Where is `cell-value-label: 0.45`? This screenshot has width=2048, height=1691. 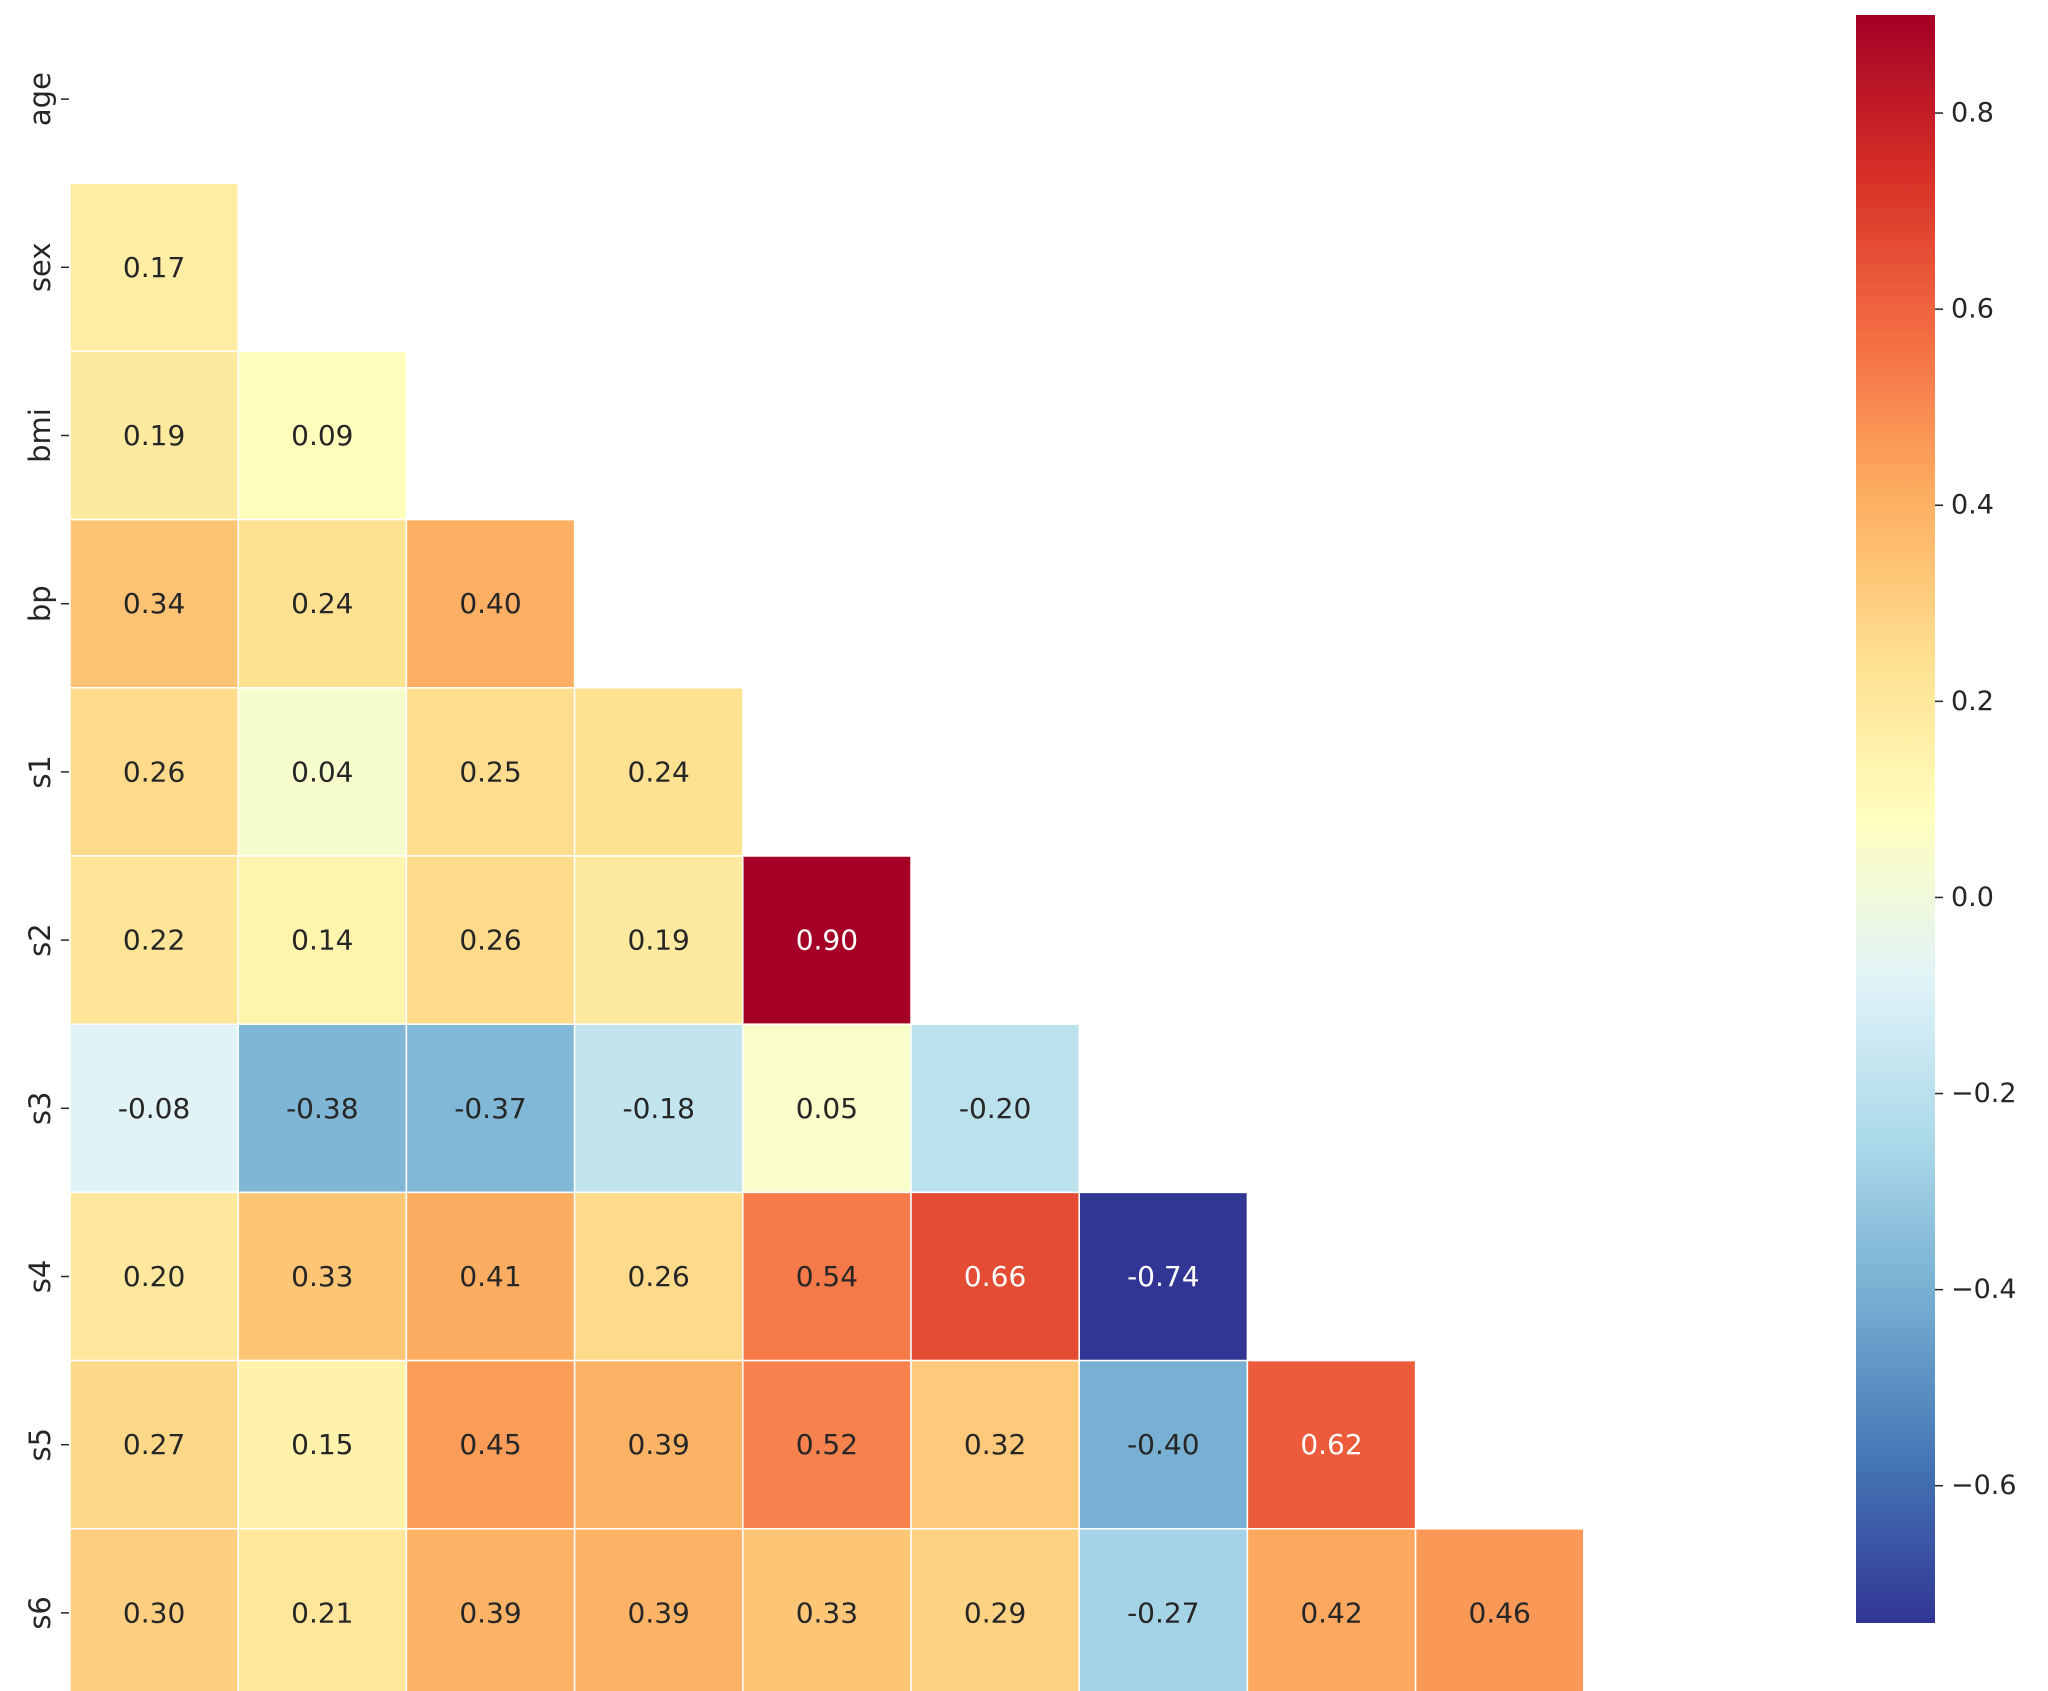
cell-value-label: 0.45 is located at coordinates (490, 1444).